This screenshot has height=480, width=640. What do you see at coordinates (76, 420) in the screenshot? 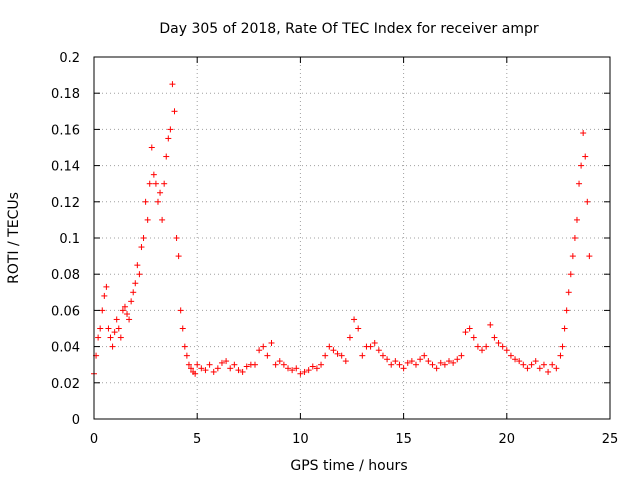
I see `y-tick-label: 0` at bounding box center [76, 420].